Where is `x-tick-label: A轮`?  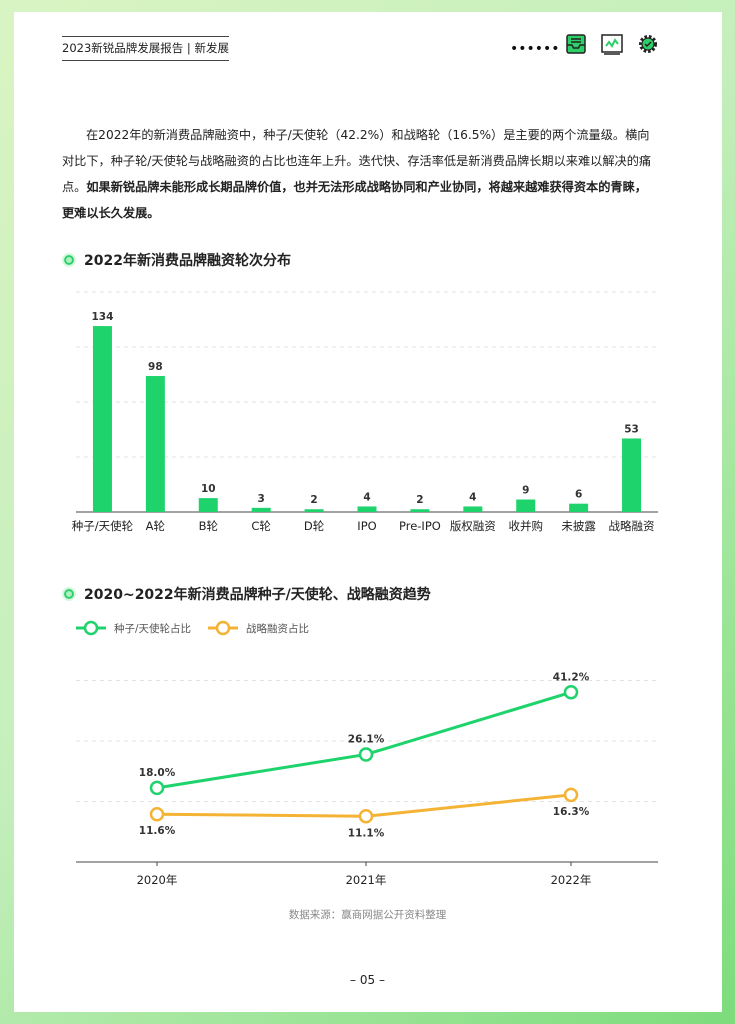
x-tick-label: A轮 is located at coordinates (156, 526).